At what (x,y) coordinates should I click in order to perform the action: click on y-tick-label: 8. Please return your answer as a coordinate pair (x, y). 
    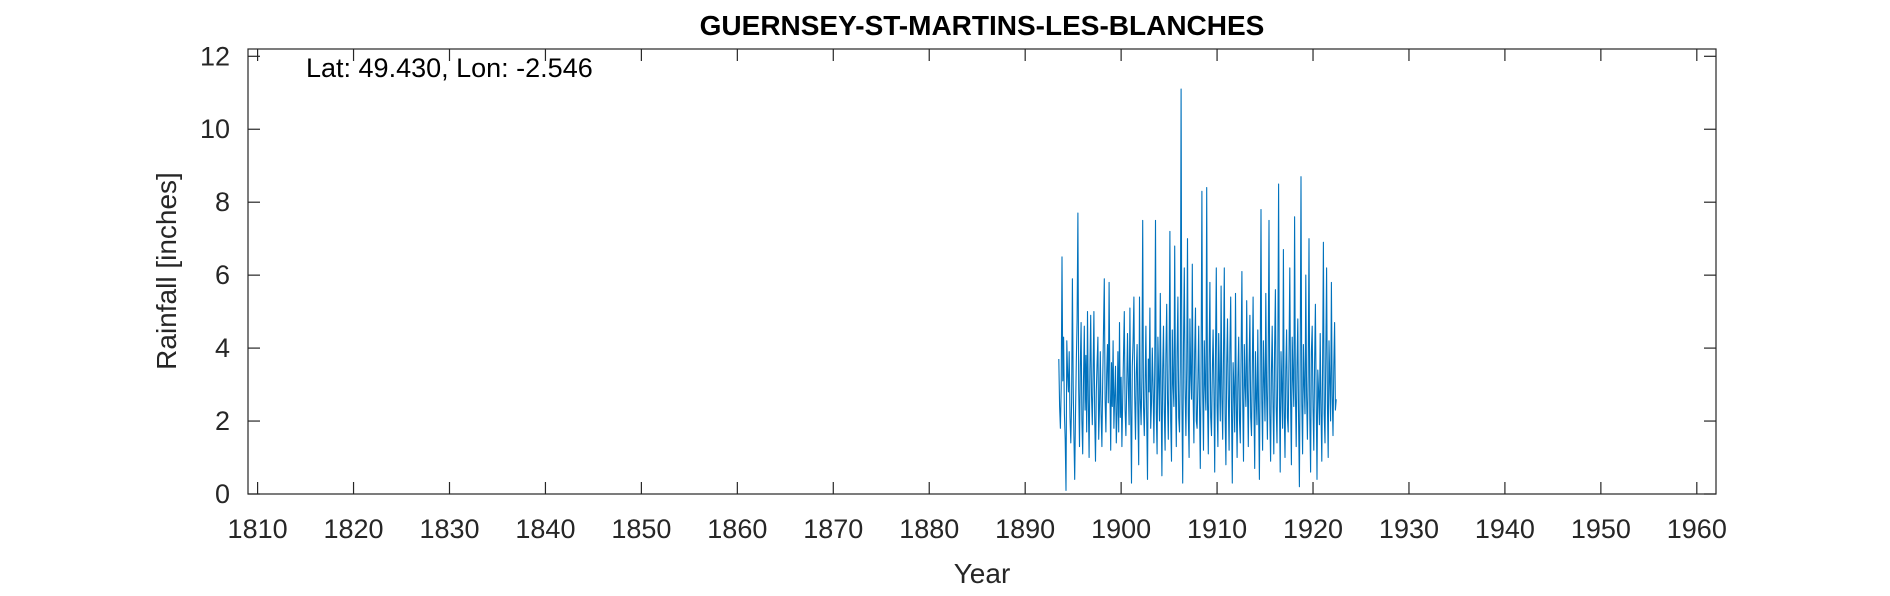
    Looking at the image, I should click on (222, 202).